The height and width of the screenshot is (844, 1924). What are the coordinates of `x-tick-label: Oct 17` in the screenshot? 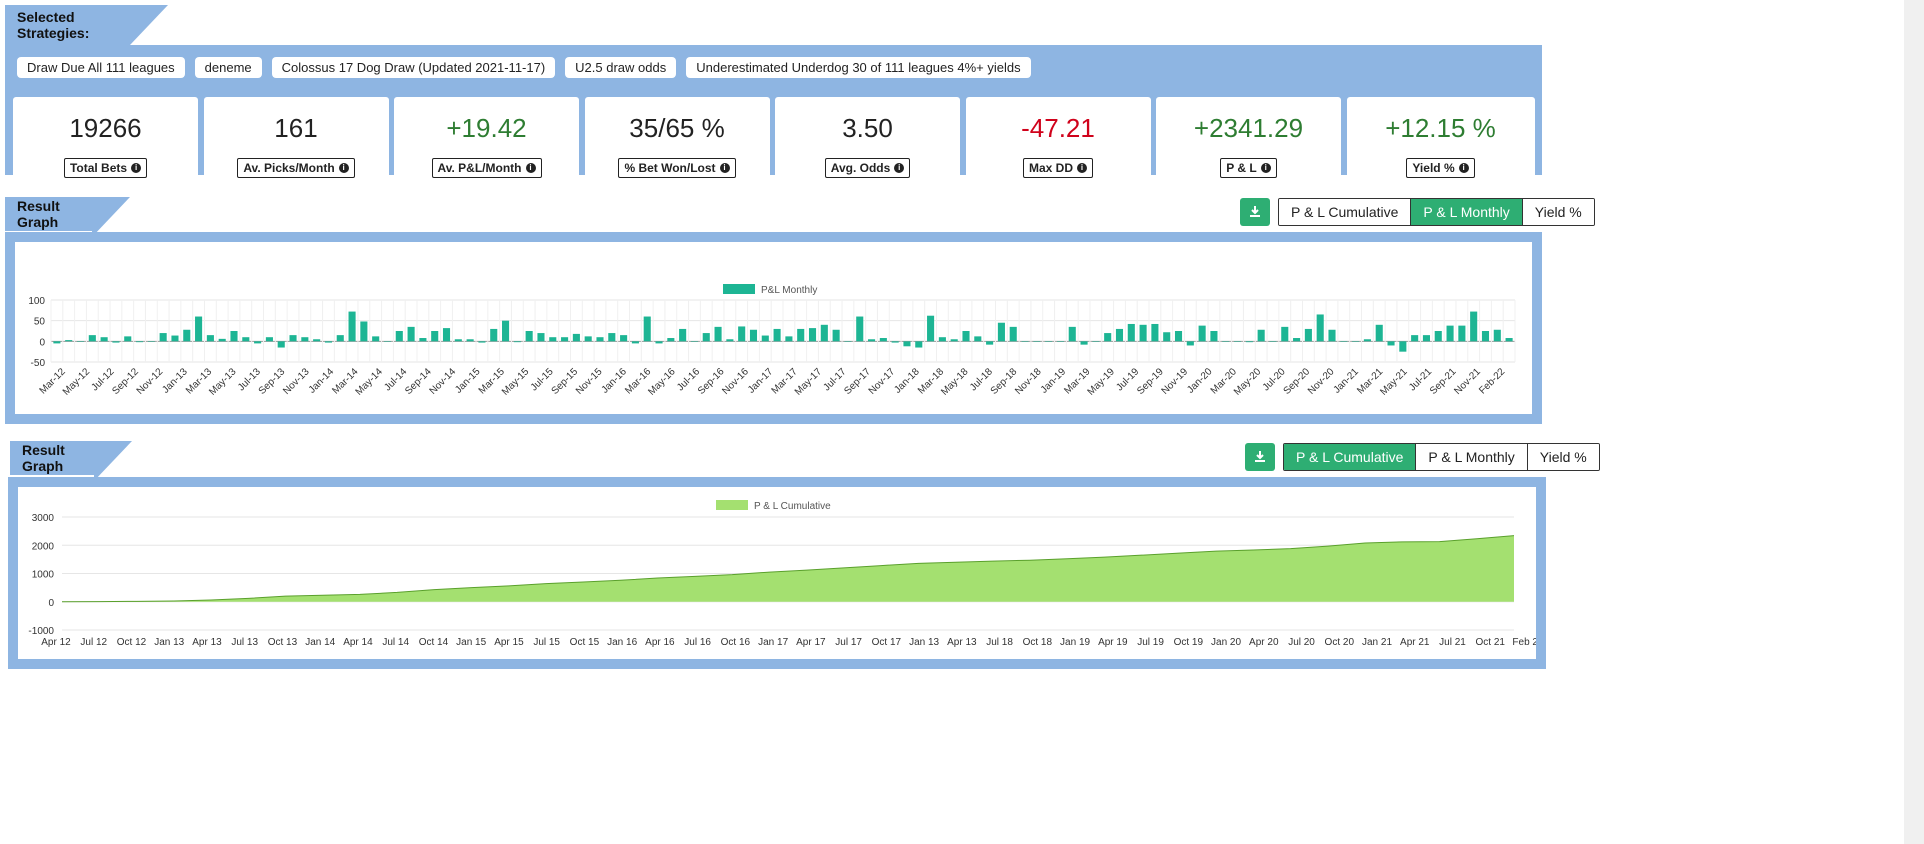 It's located at (887, 642).